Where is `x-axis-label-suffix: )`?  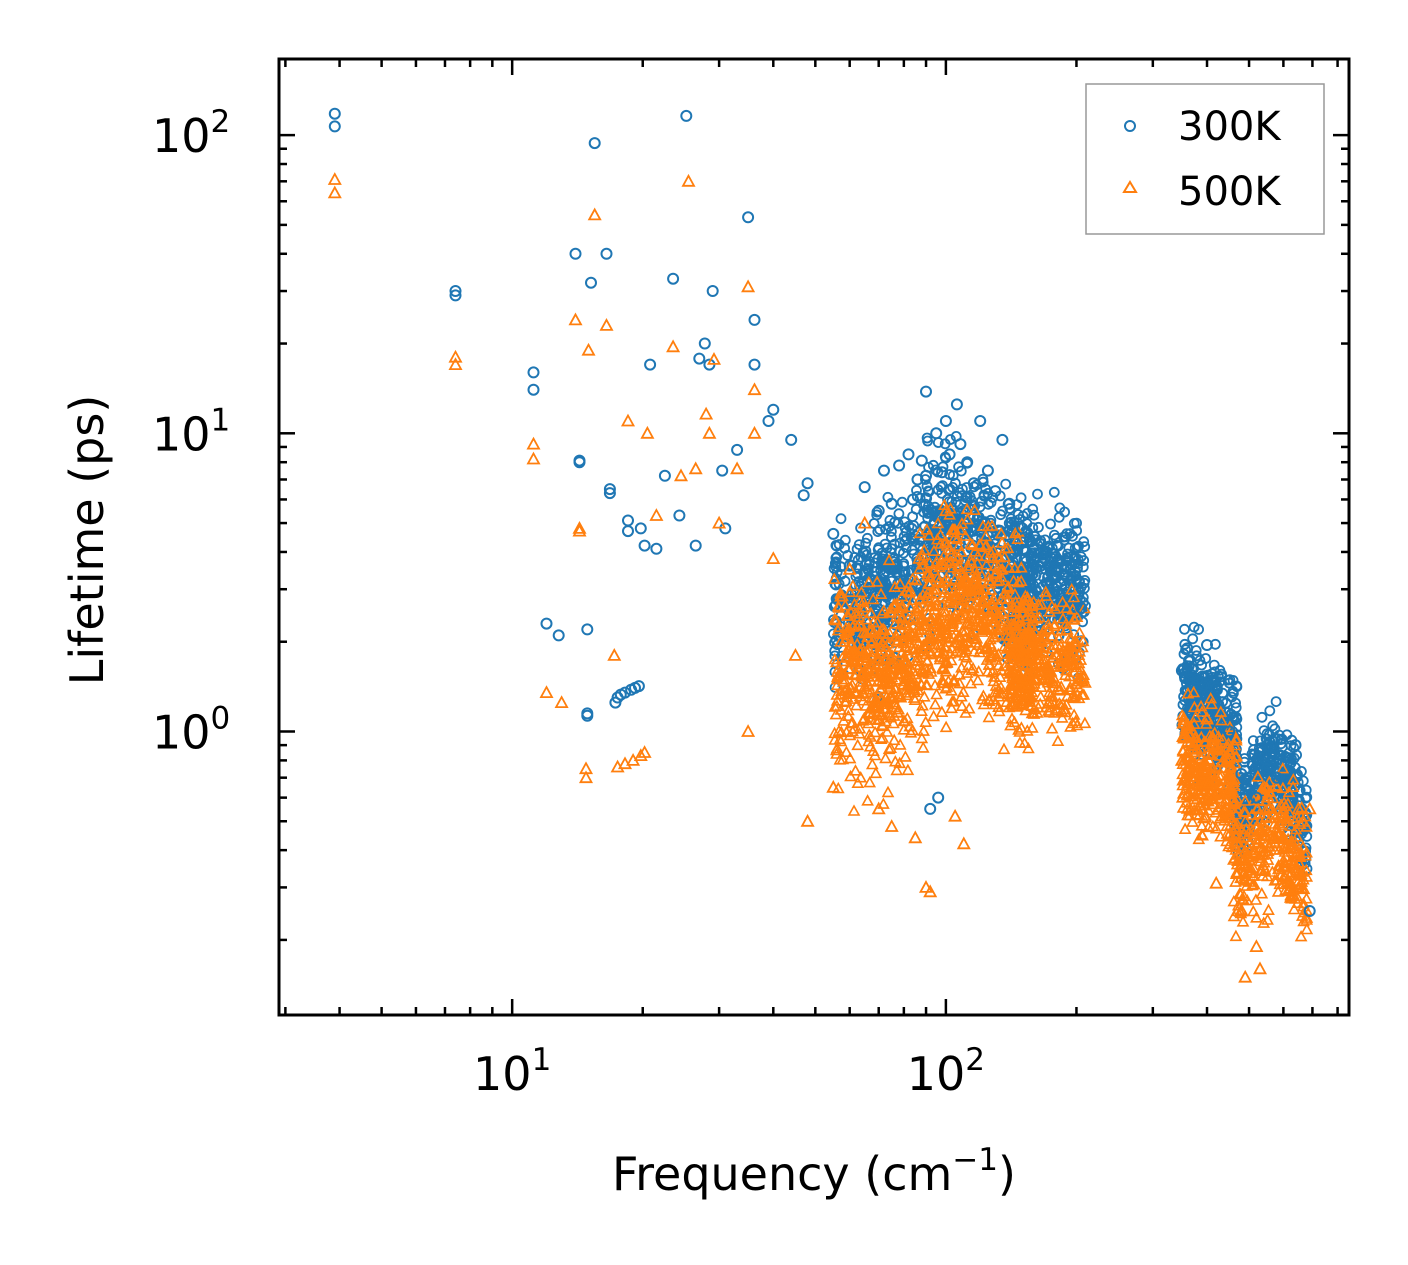 x-axis-label-suffix: ) is located at coordinates (1007, 1174).